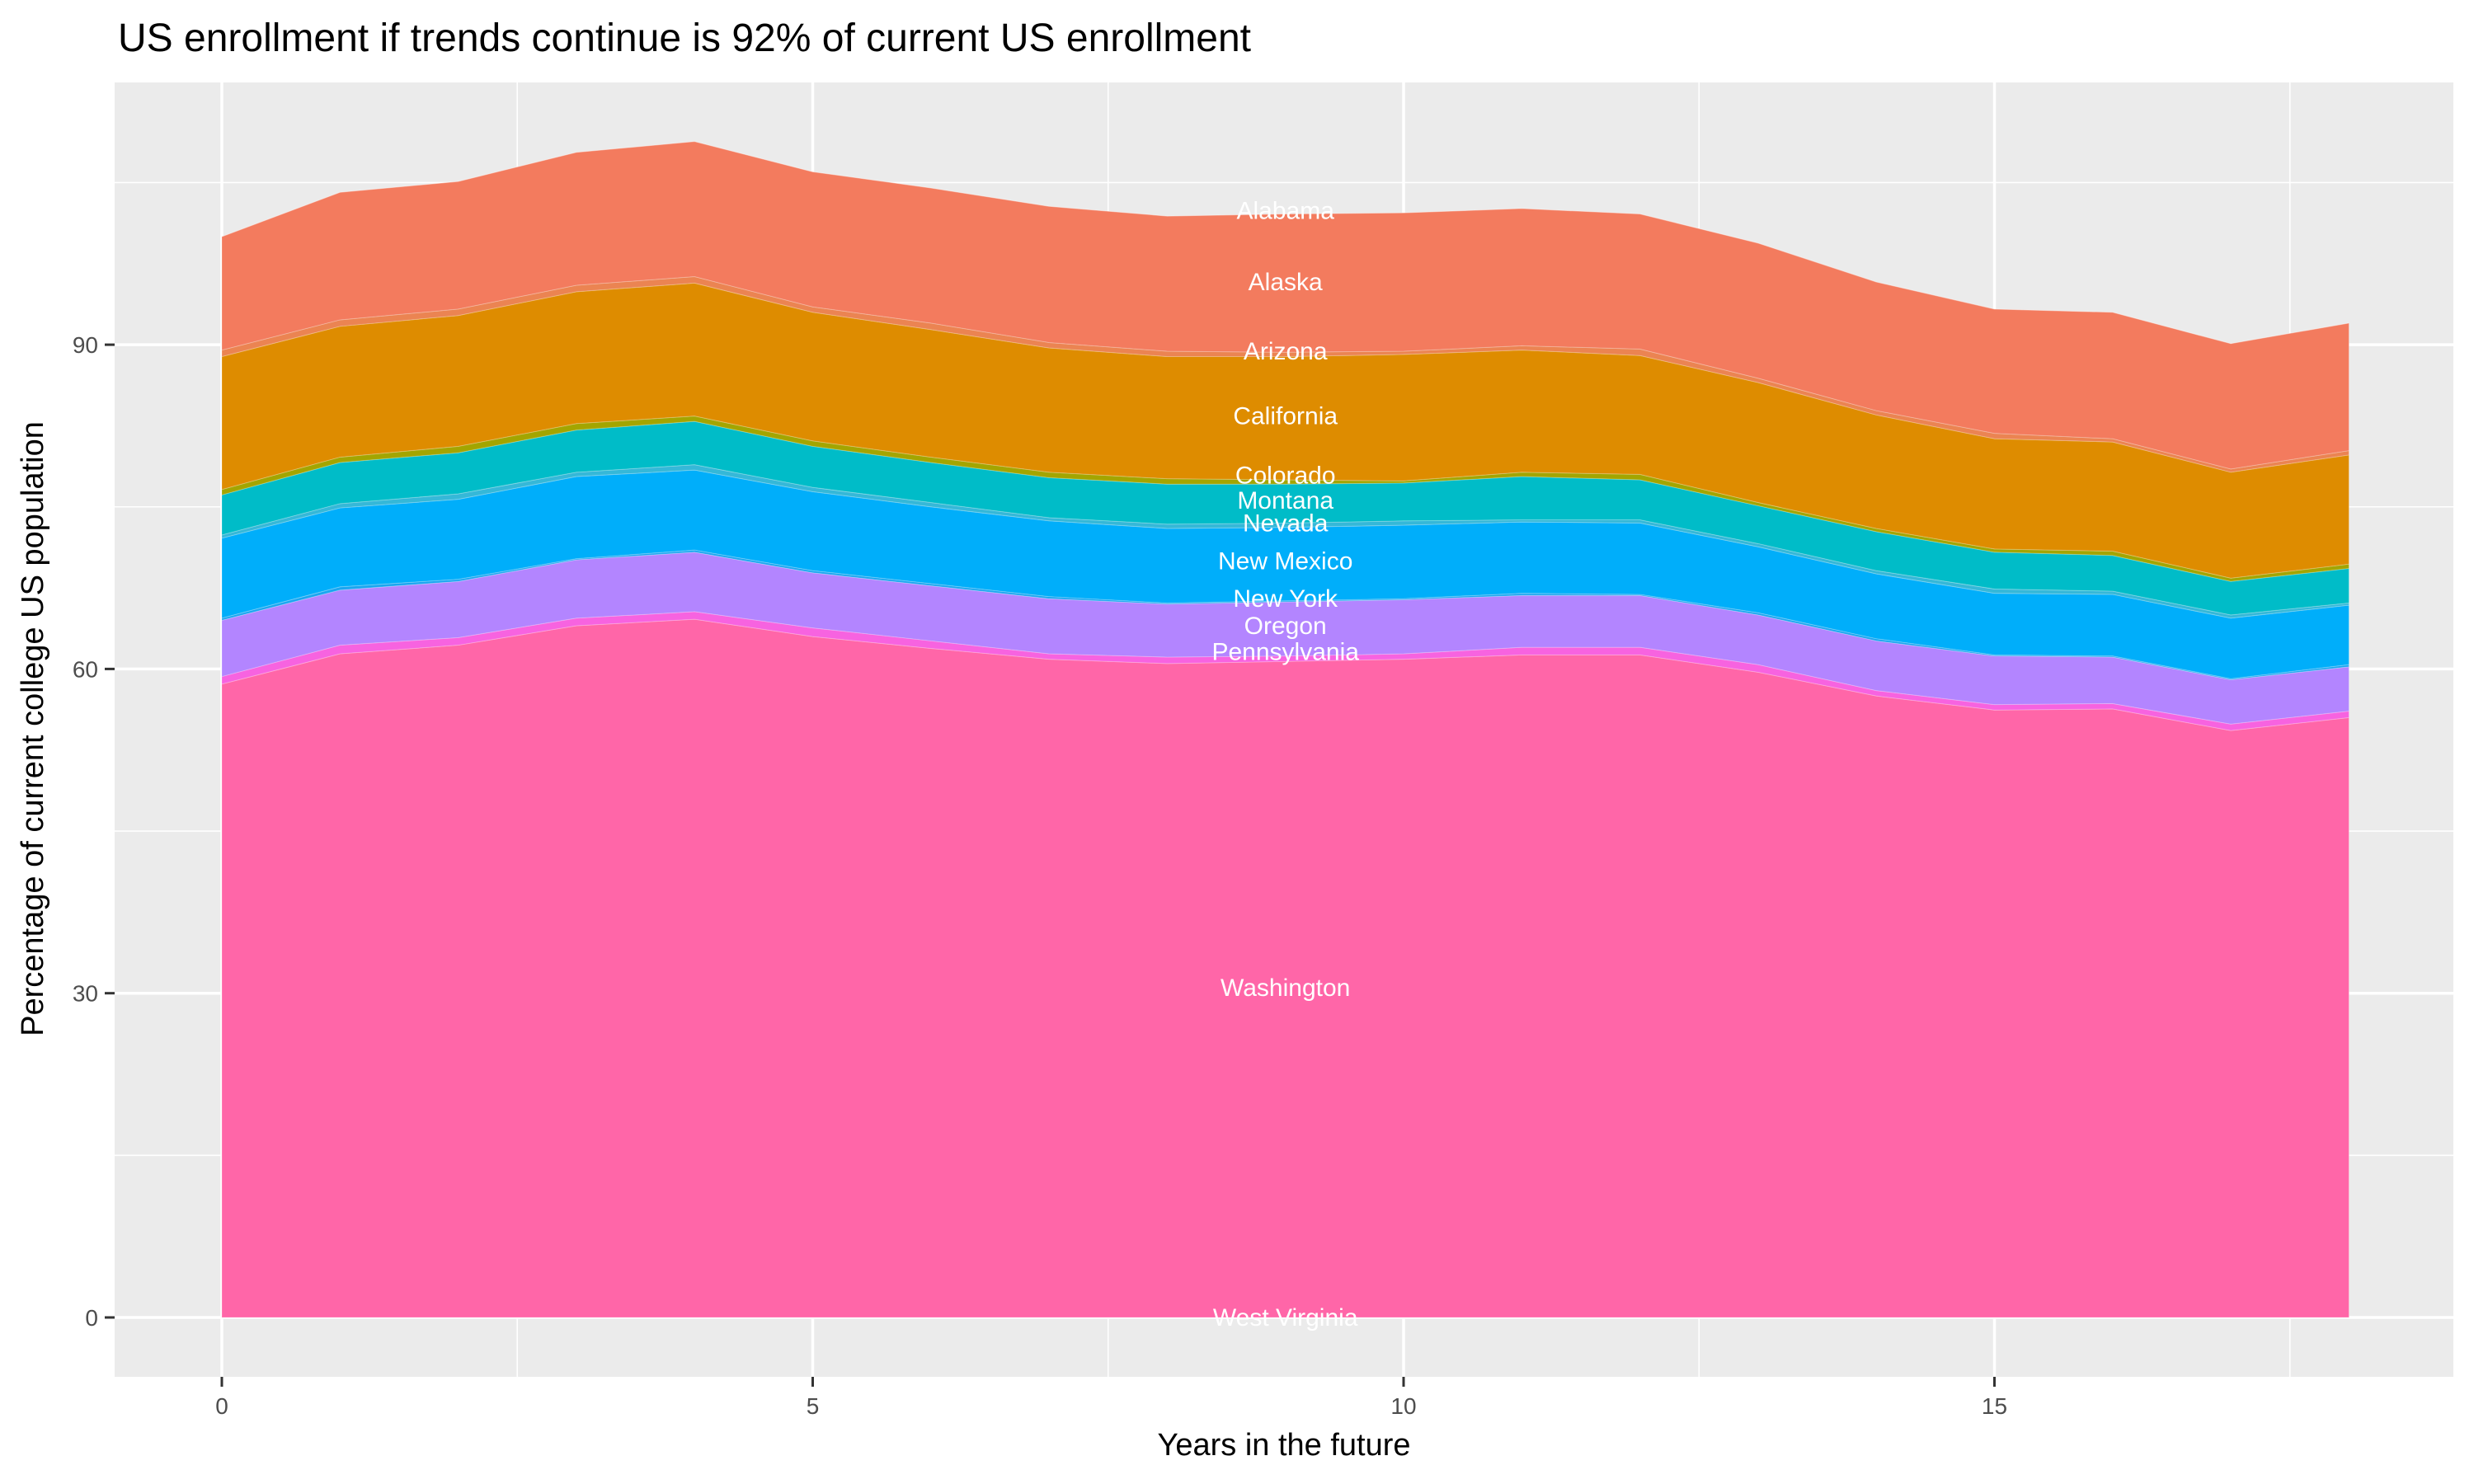 The image size is (2474, 1484). Describe the element at coordinates (1285, 416) in the screenshot. I see `area-label: California` at that location.